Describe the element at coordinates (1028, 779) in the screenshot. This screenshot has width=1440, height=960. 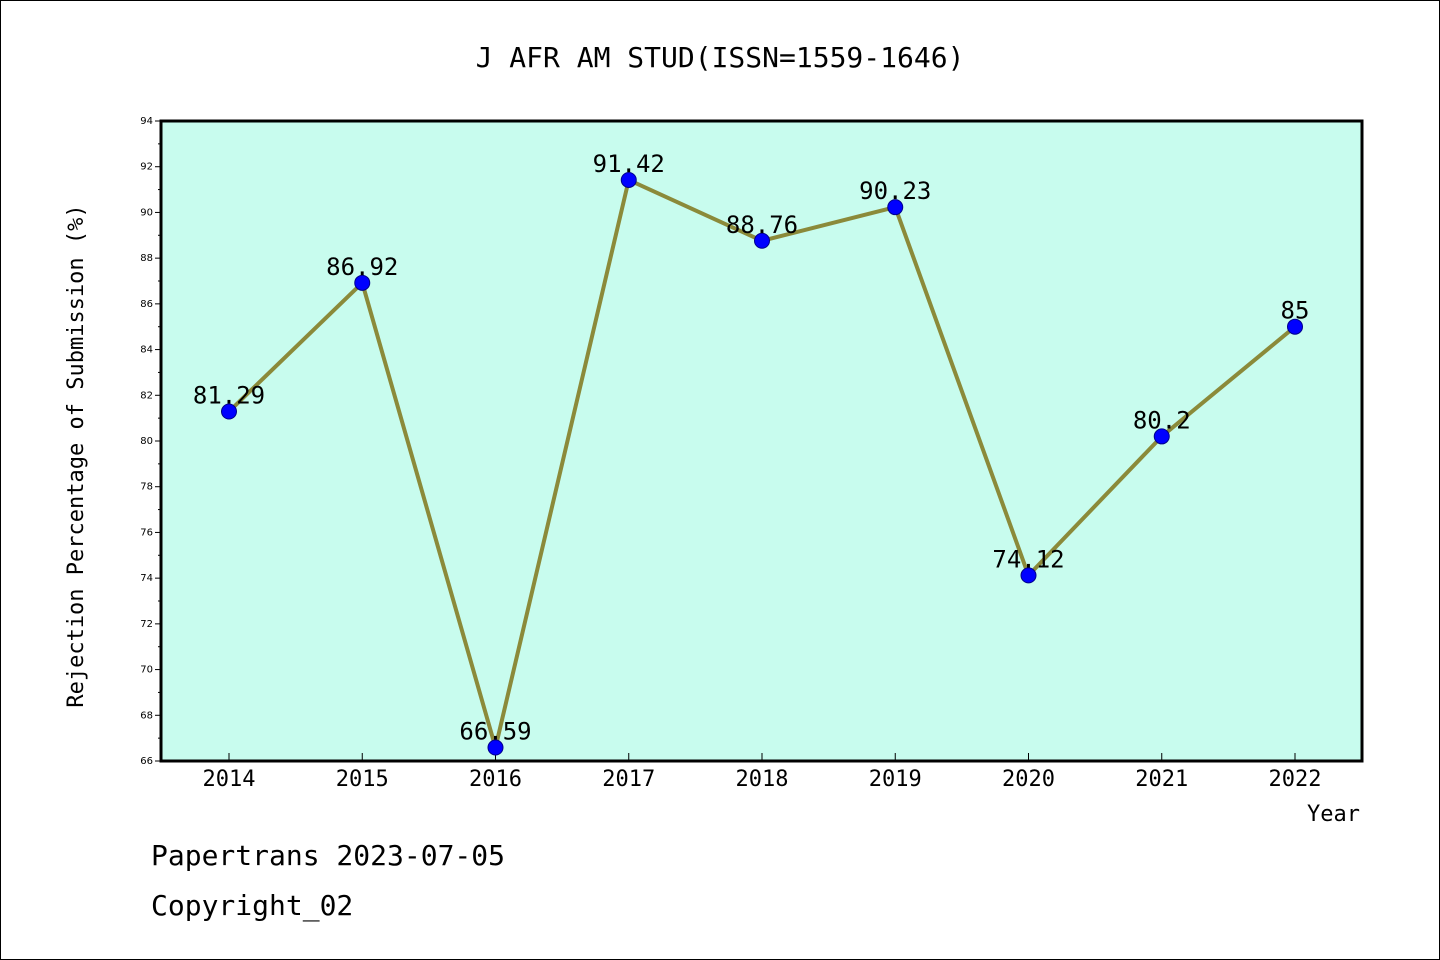
I see `x-tick-label: 2020` at that location.